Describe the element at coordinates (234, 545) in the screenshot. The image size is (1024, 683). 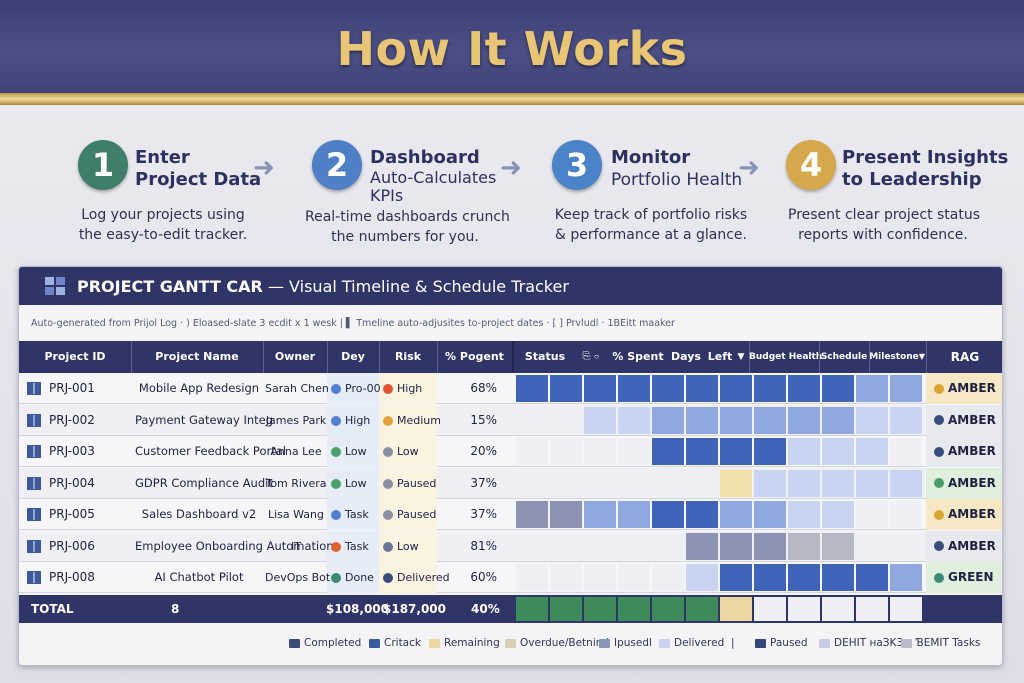
I see `project-name: Employee Onboarding Automation` at that location.